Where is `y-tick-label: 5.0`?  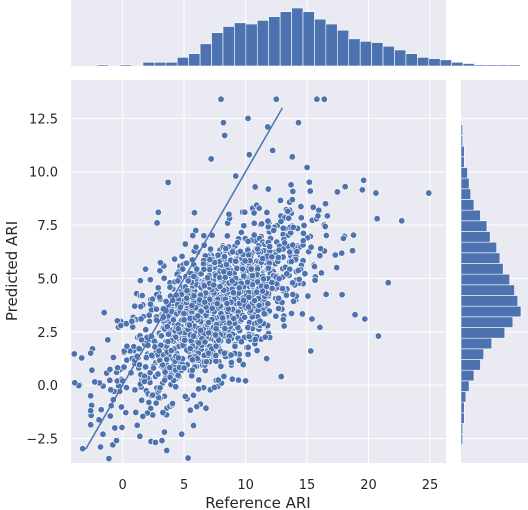 y-tick-label: 5.0 is located at coordinates (47, 279).